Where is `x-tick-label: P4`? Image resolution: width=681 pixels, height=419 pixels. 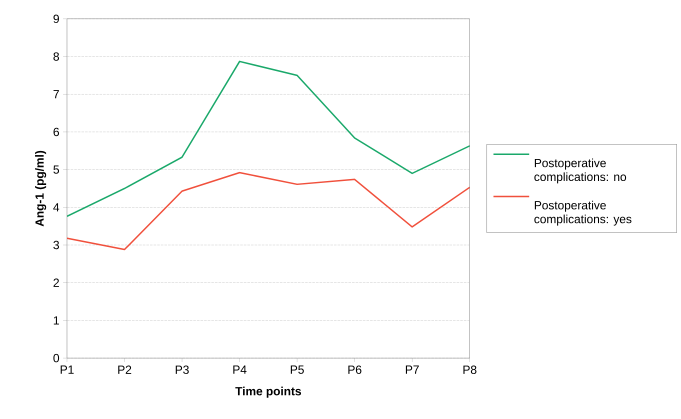
x-tick-label: P4 is located at coordinates (239, 370).